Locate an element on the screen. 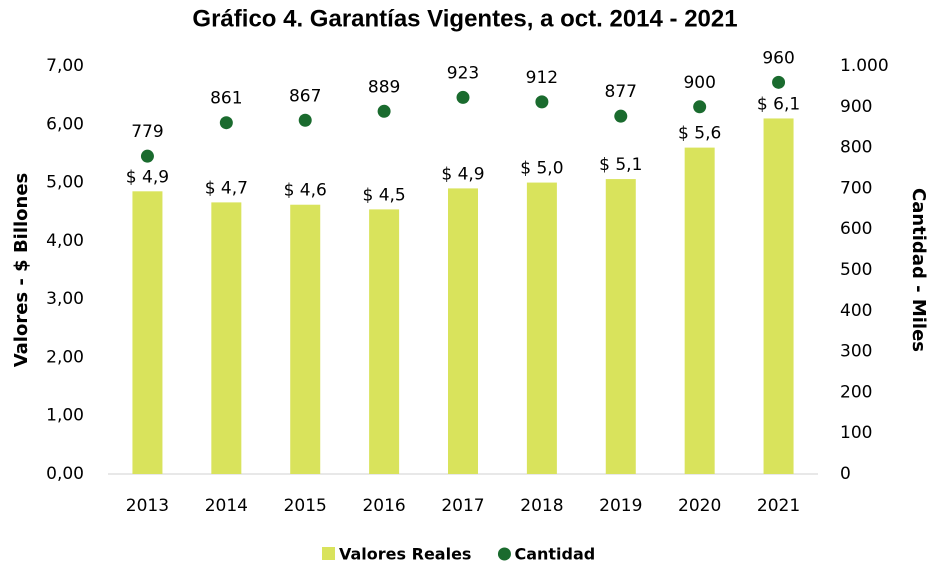 The width and height of the screenshot is (930, 572). bar-label: $ 4,5 is located at coordinates (383, 195).